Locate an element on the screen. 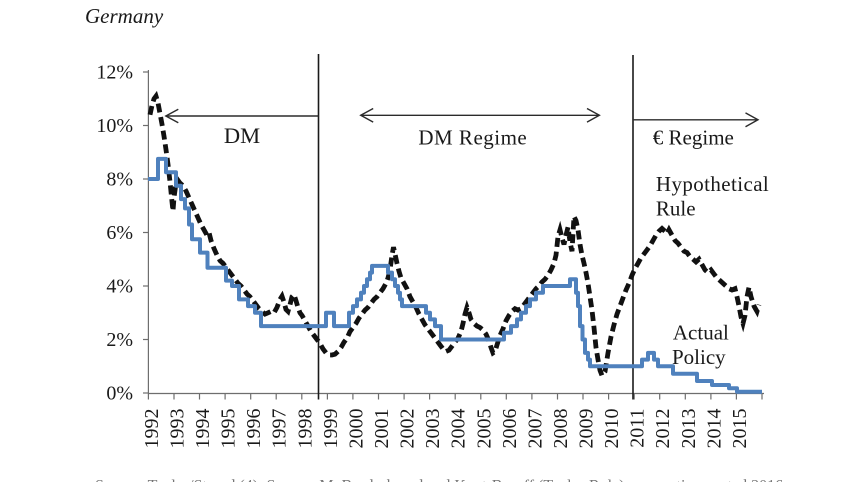 The height and width of the screenshot is (487, 857). svg-text: 2009 is located at coordinates (587, 429).